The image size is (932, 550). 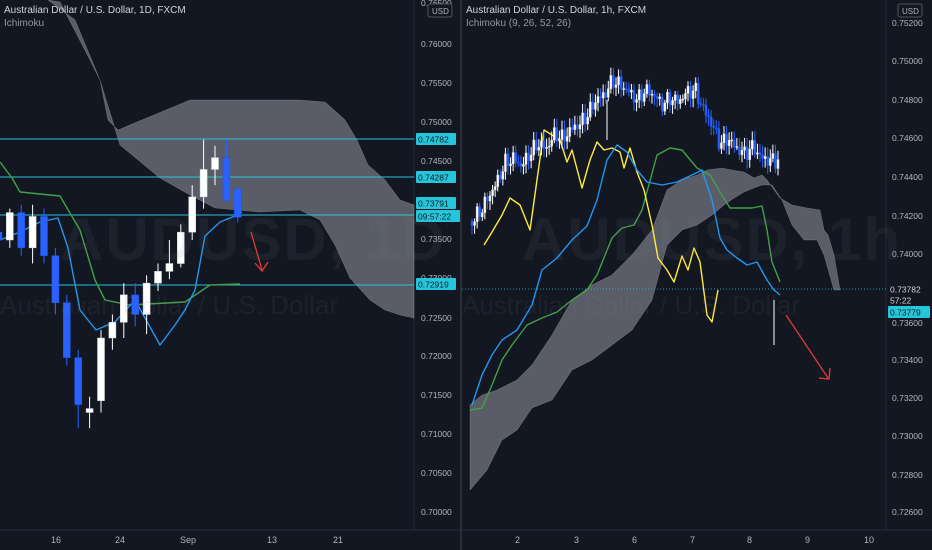 I want to click on pane-divider, so click(x=461, y=275).